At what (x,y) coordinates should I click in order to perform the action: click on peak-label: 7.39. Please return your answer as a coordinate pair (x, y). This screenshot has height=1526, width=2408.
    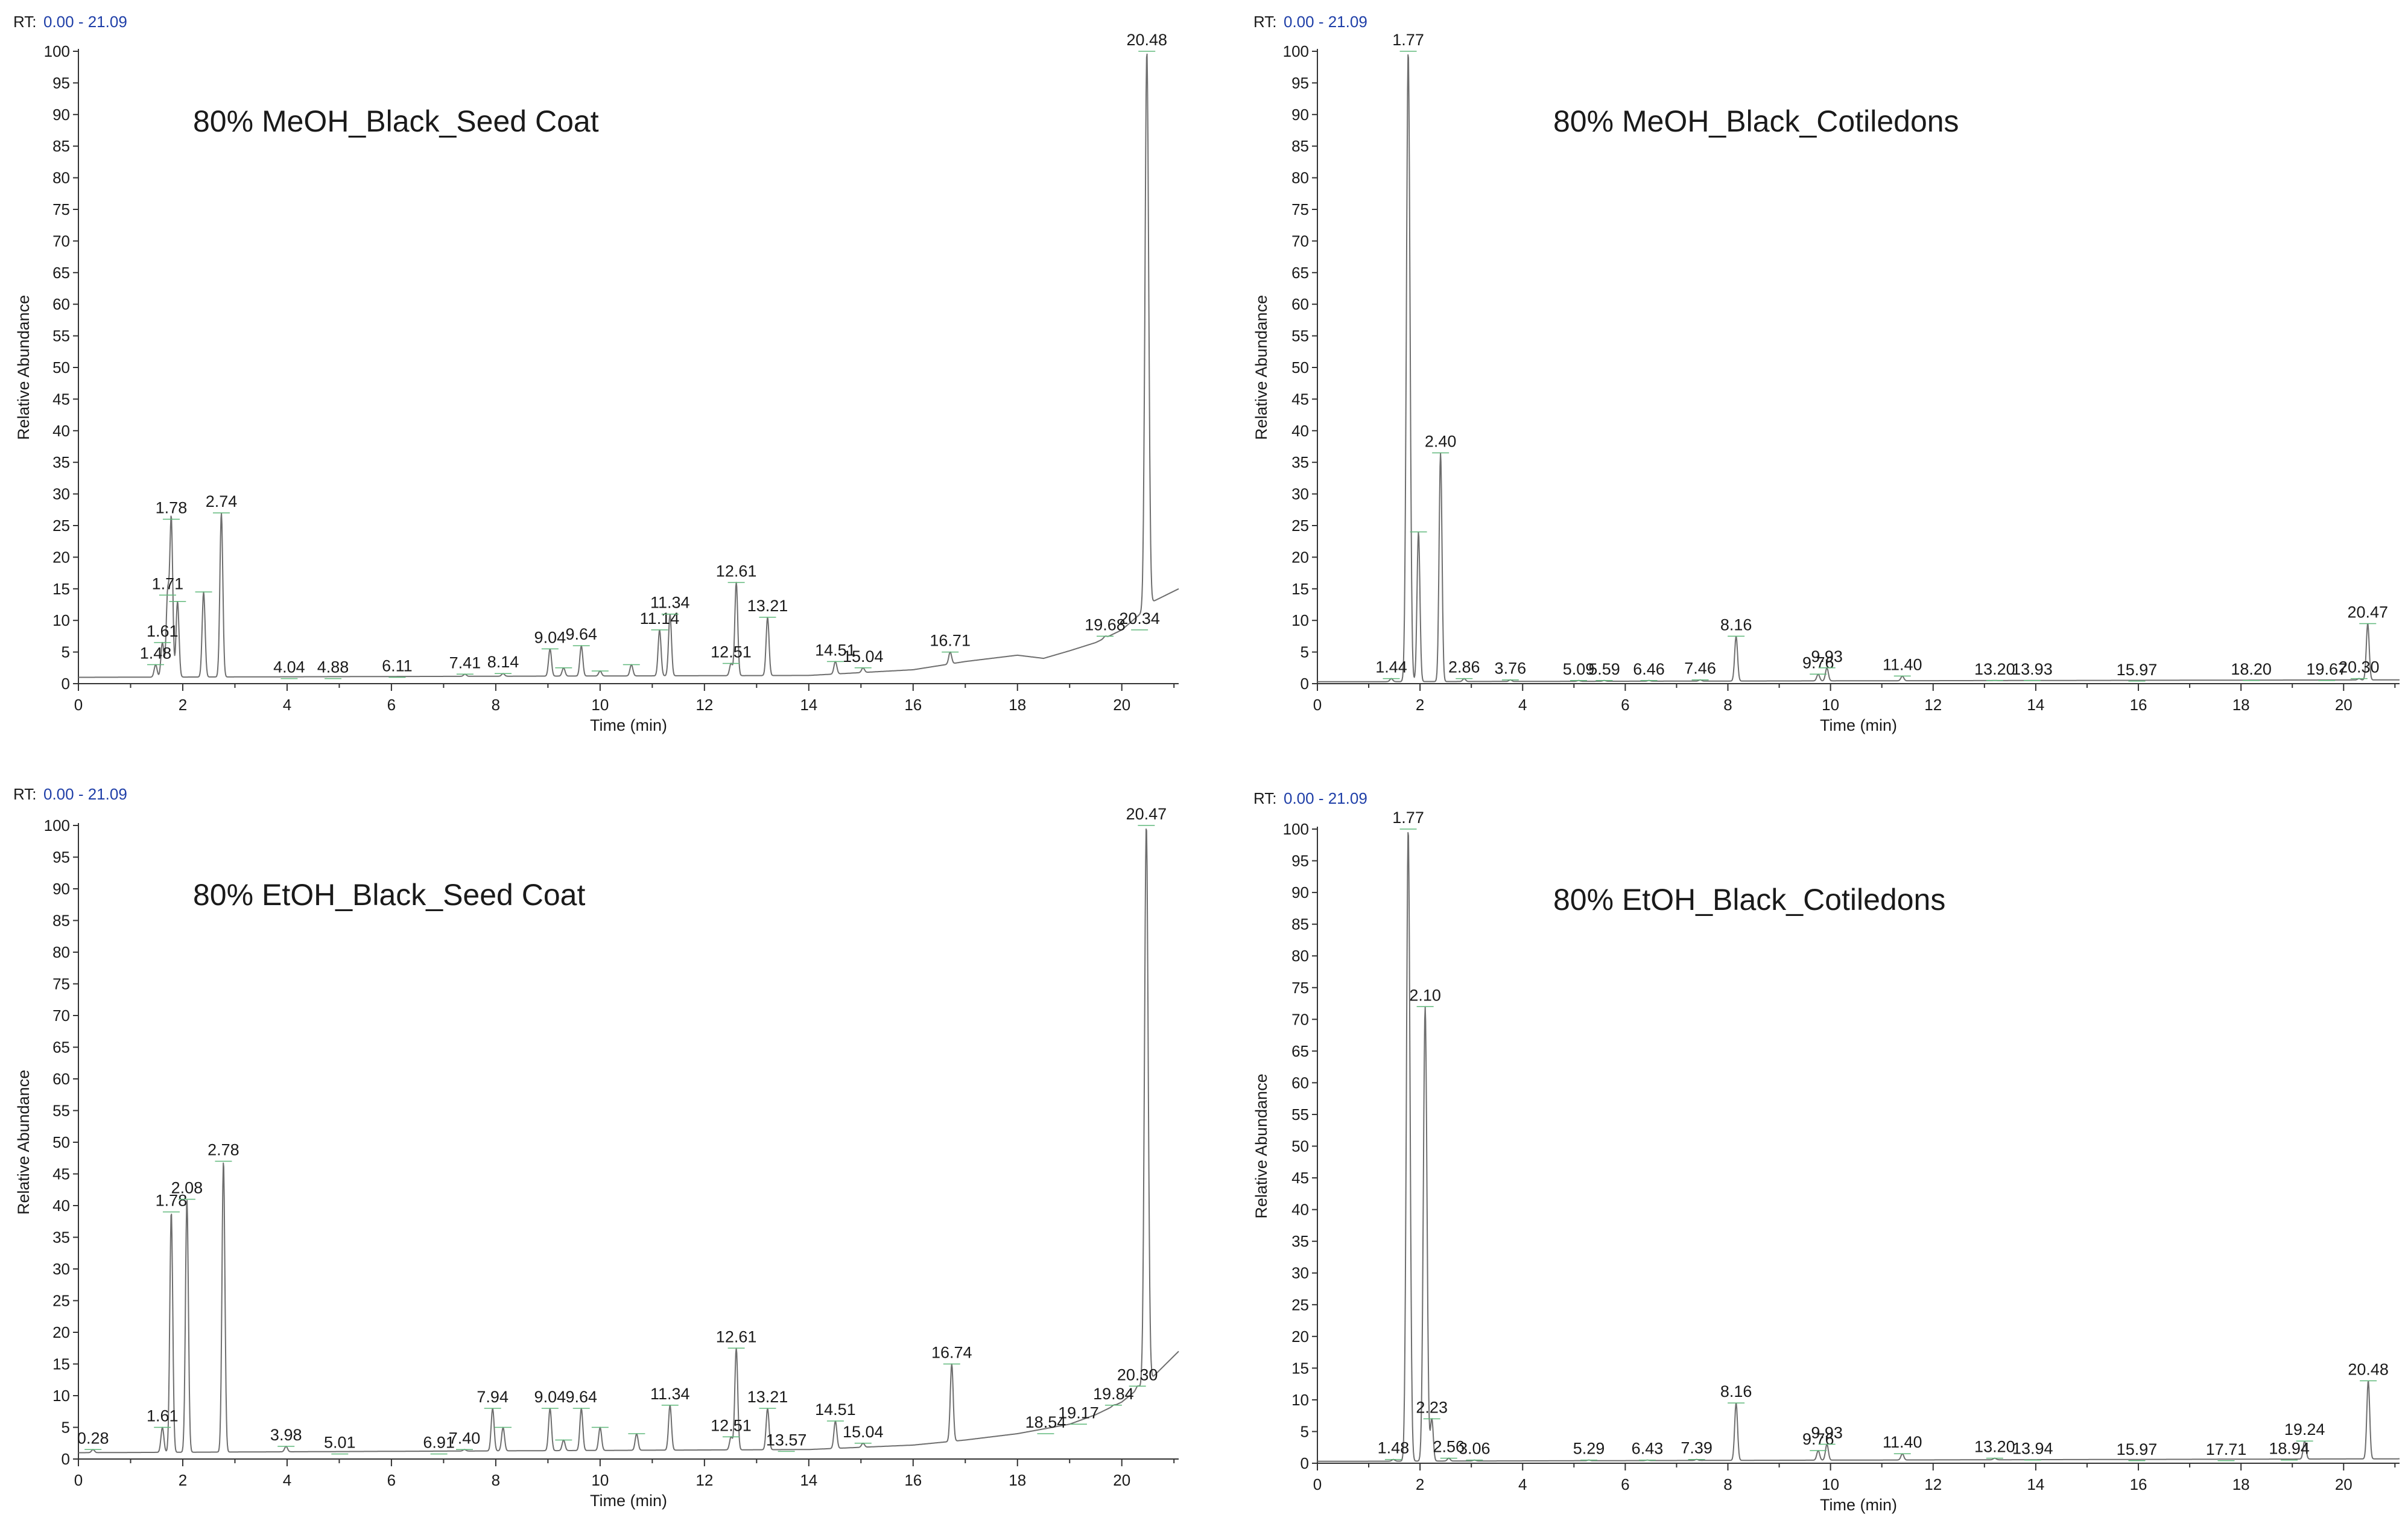
    Looking at the image, I should click on (1697, 1448).